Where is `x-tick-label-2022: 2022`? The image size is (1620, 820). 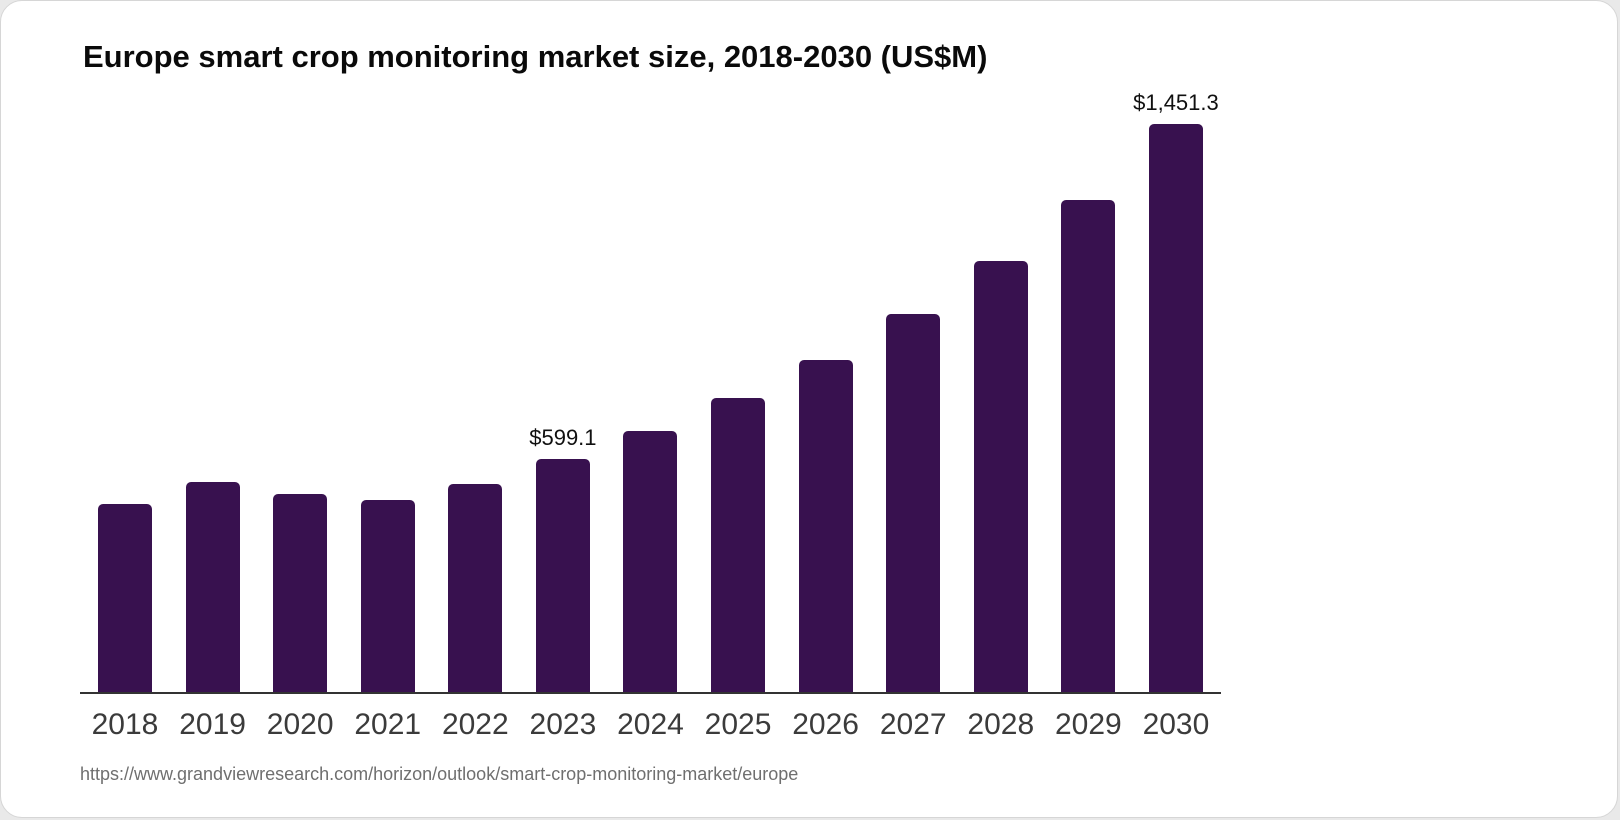 x-tick-label-2022: 2022 is located at coordinates (475, 724).